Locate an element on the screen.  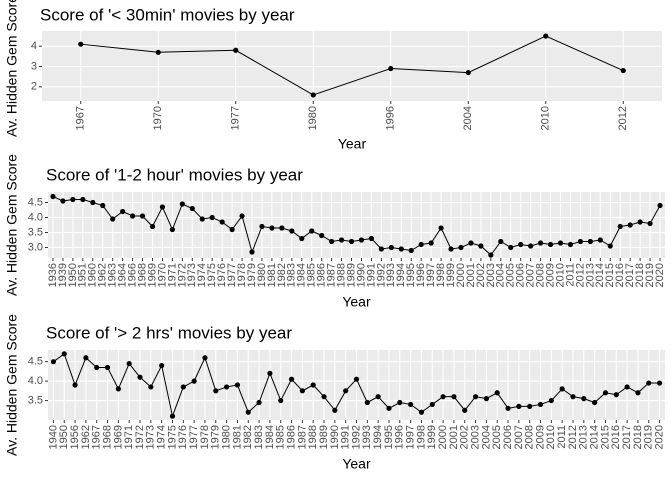
plot-background is located at coordinates (356, 225).